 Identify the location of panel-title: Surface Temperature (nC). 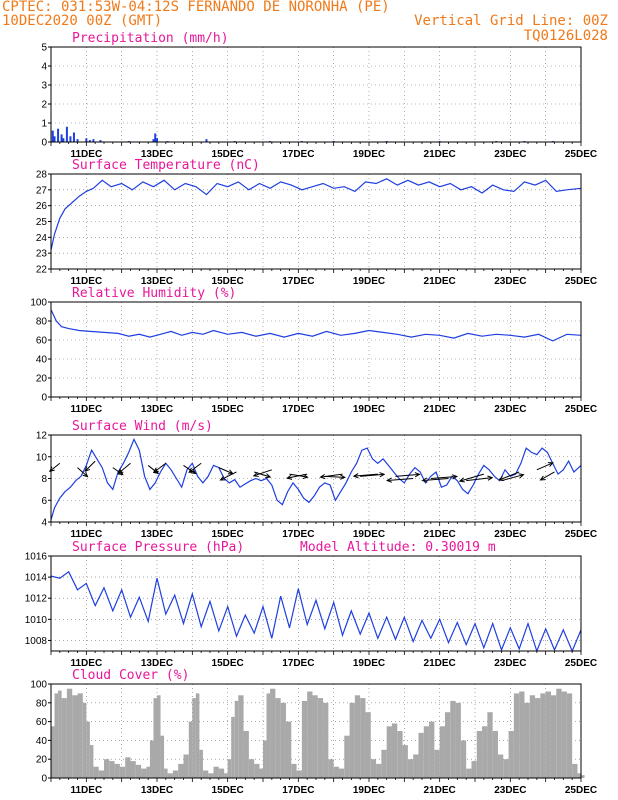
(166, 165).